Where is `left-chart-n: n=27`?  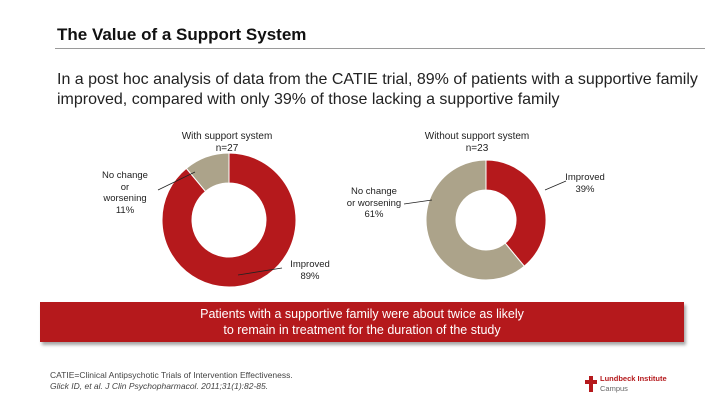 left-chart-n: n=27 is located at coordinates (227, 148).